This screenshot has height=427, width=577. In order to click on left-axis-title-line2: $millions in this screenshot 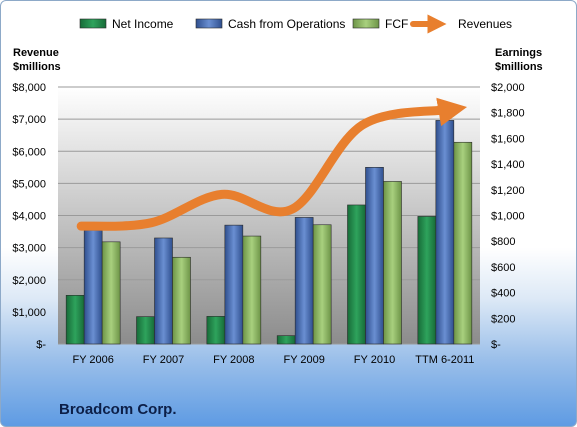, I will do `click(37, 67)`.